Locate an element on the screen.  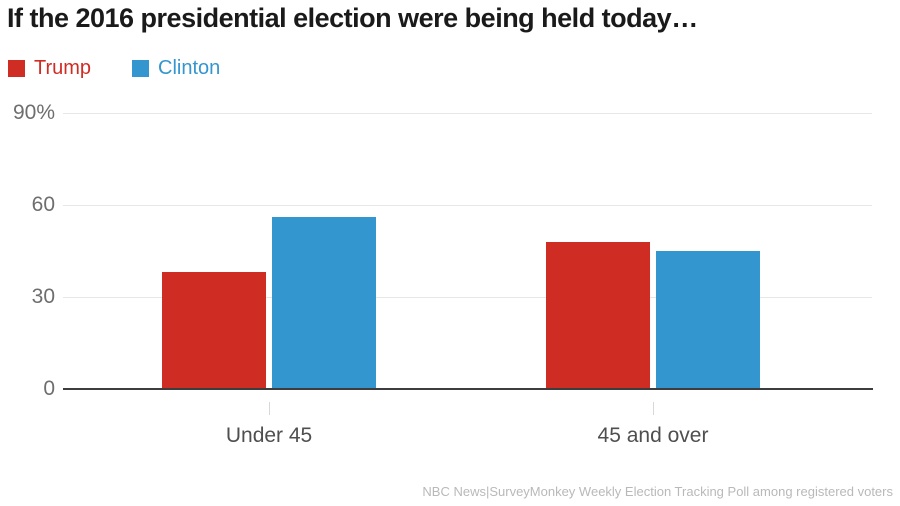
y-axis-label-0: 0 is located at coordinates (49, 388).